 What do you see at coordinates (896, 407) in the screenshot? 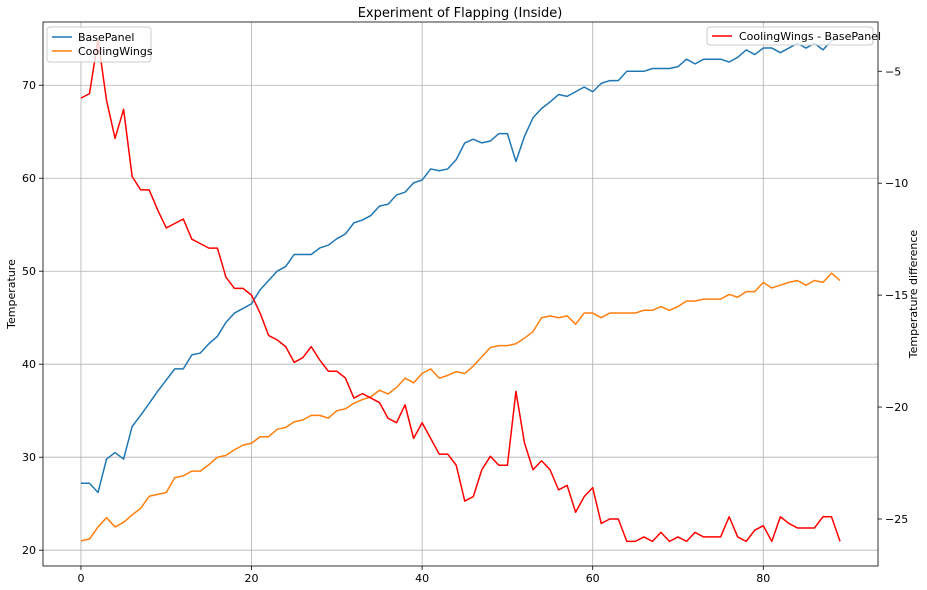
I see `y2-tick-label: −20` at bounding box center [896, 407].